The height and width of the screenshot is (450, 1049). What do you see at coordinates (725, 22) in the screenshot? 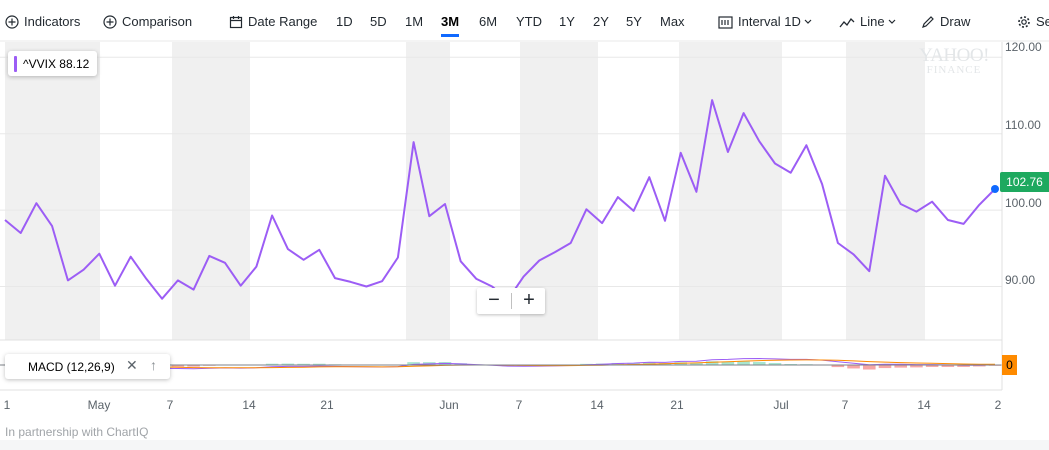
I see `interval-icon` at bounding box center [725, 22].